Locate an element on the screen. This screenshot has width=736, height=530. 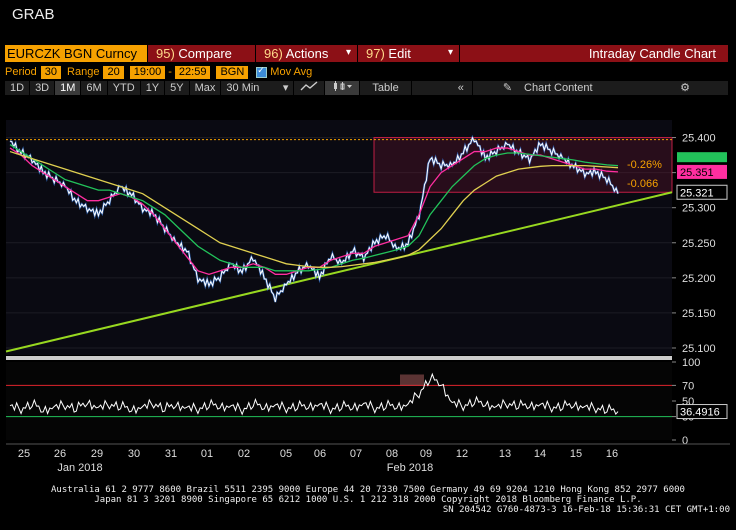
y-tick-label: 25.100 is located at coordinates (699, 349).